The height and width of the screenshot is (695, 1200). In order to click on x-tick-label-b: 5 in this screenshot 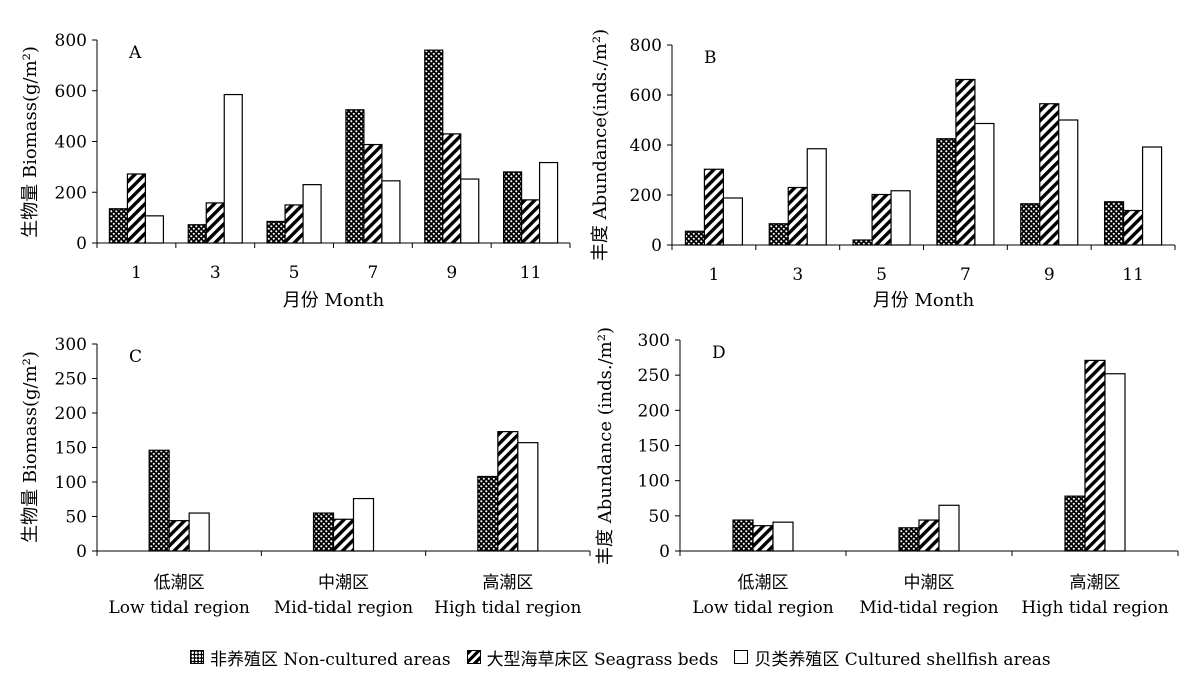, I will do `click(881, 275)`.